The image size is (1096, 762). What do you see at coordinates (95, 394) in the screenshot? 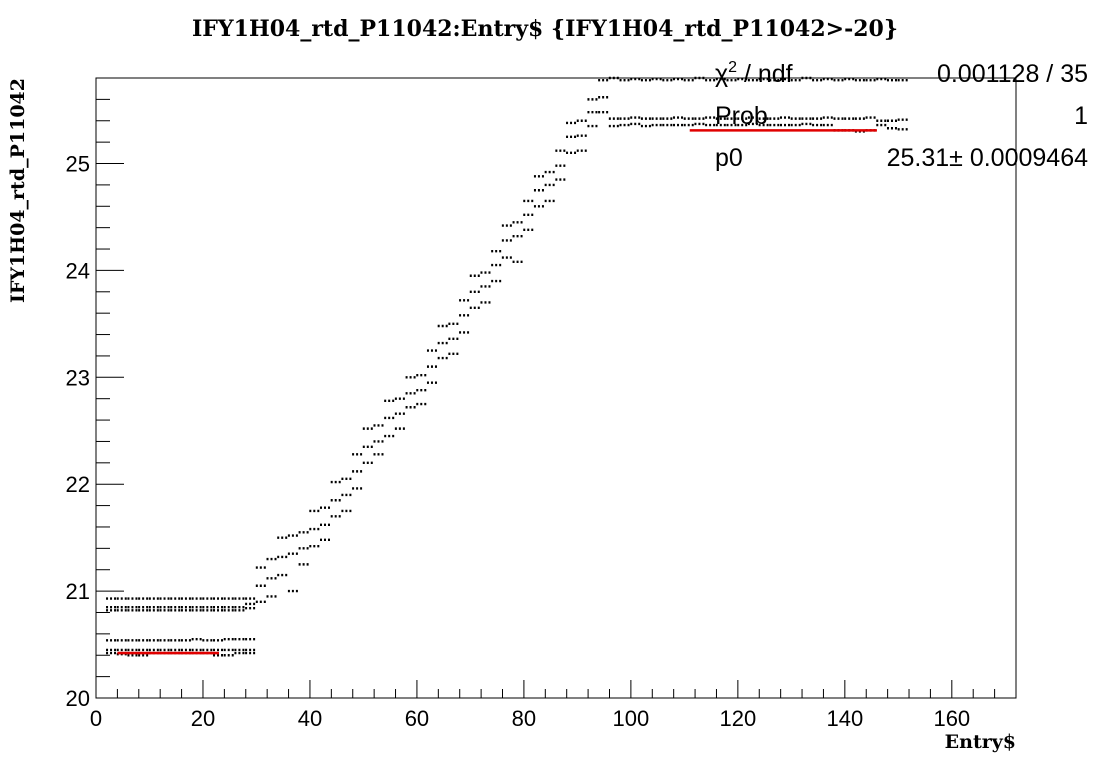
I see `y-axis: 20 21 22 23 24 25` at bounding box center [95, 394].